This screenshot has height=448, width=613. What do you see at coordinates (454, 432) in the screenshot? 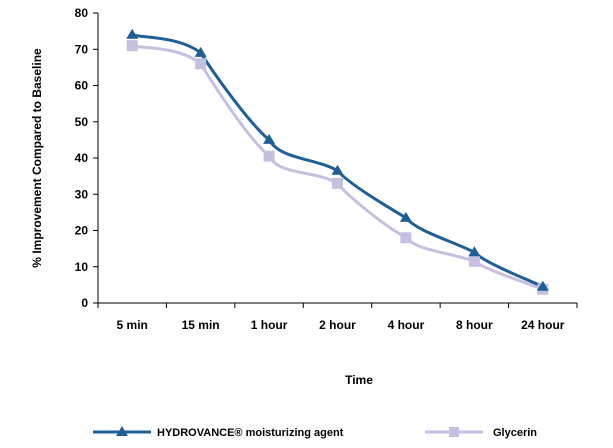
I see `legend-marker-square` at bounding box center [454, 432].